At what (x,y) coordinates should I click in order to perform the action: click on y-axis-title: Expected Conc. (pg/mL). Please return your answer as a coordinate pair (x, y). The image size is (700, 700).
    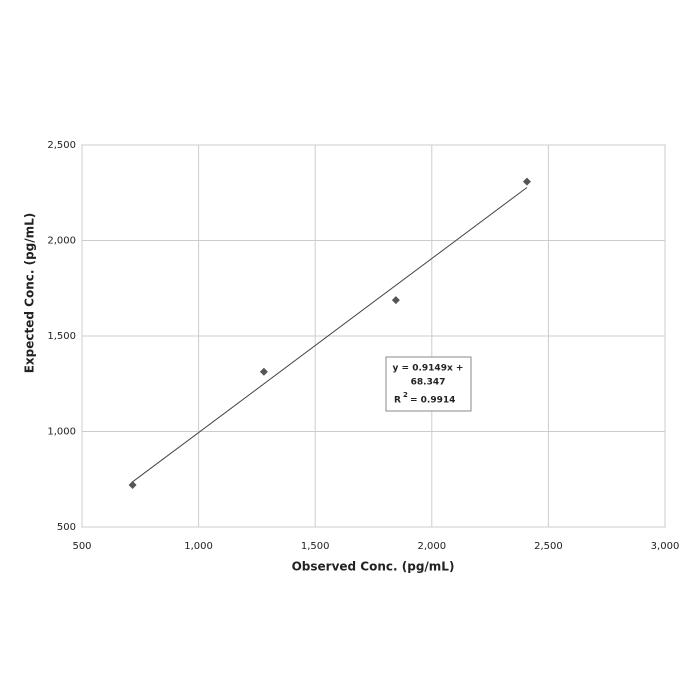
    Looking at the image, I should click on (30, 293).